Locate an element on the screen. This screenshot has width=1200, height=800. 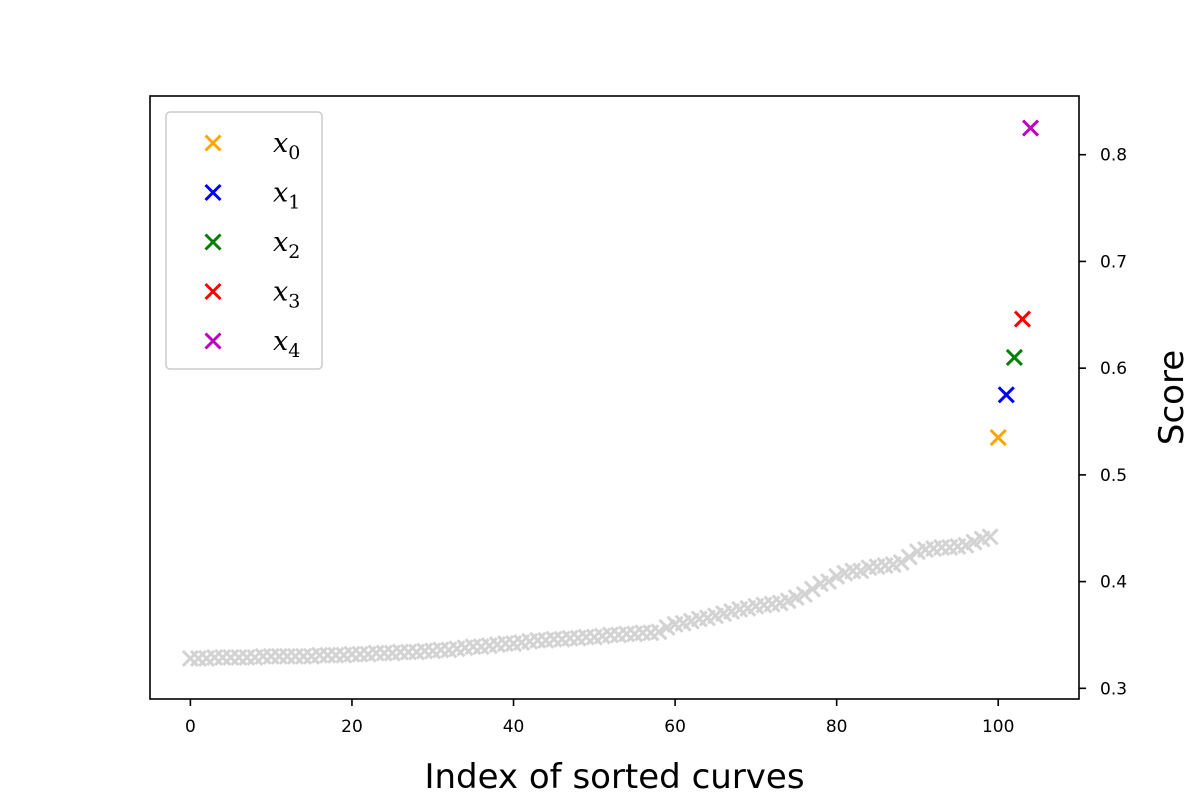
legend-marker-x0-stroke-b is located at coordinates (213, 143).